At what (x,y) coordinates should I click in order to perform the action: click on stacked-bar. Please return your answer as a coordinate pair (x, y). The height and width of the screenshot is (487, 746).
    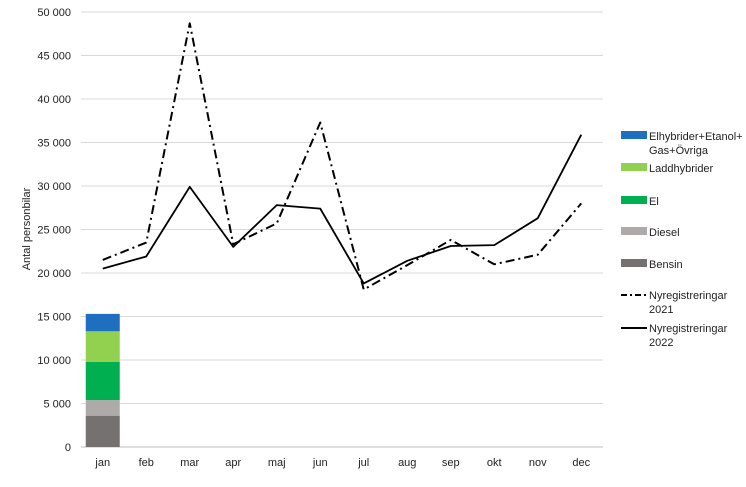
    Looking at the image, I should click on (102, 380).